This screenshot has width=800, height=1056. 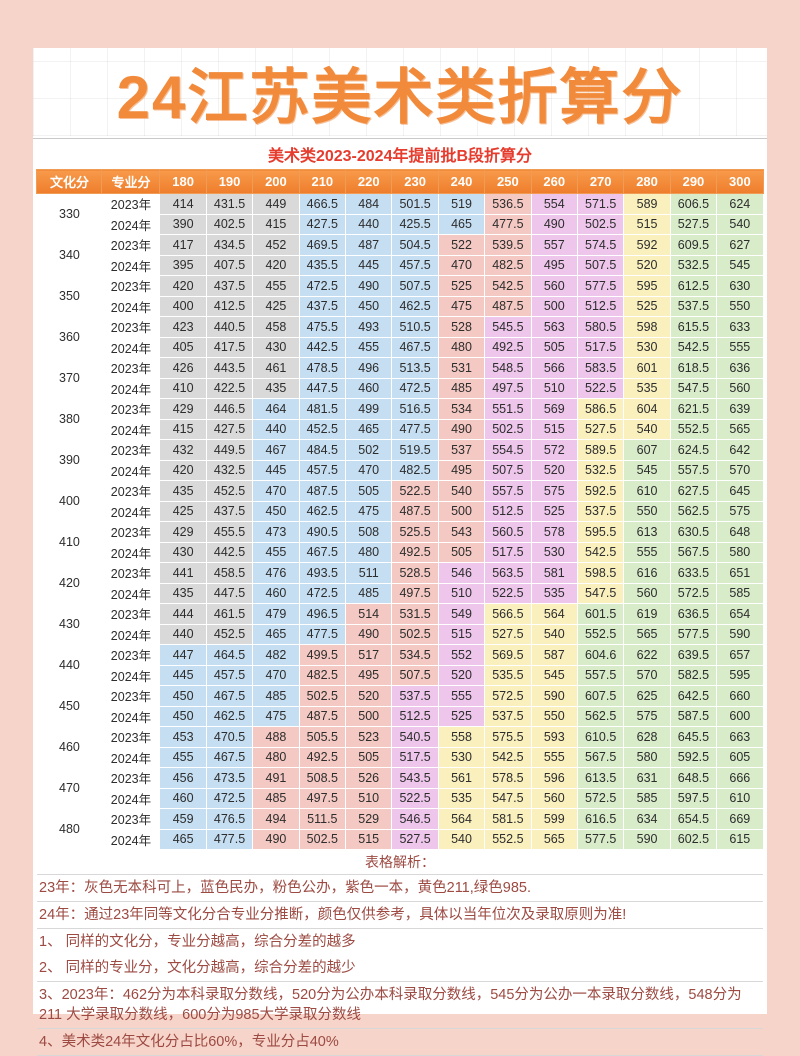 I want to click on culture-score-cell: 340, so click(x=69, y=255).